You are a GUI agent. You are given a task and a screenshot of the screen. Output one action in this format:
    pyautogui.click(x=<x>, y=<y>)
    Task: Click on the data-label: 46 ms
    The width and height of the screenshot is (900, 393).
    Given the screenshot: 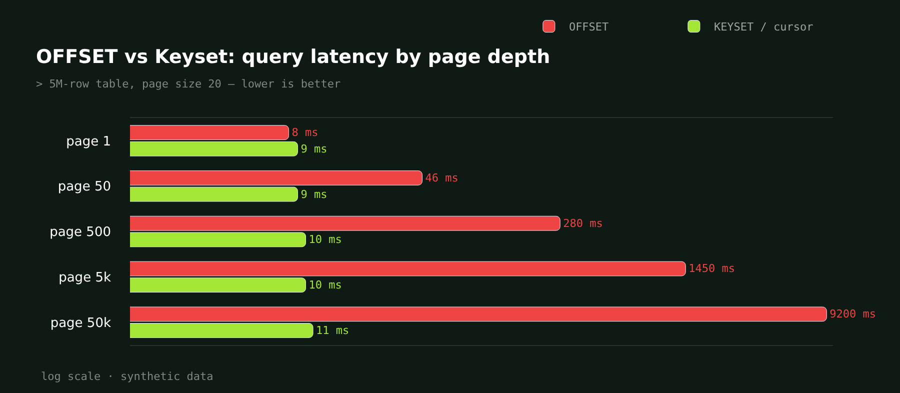 What is the action you would take?
    pyautogui.click(x=441, y=177)
    